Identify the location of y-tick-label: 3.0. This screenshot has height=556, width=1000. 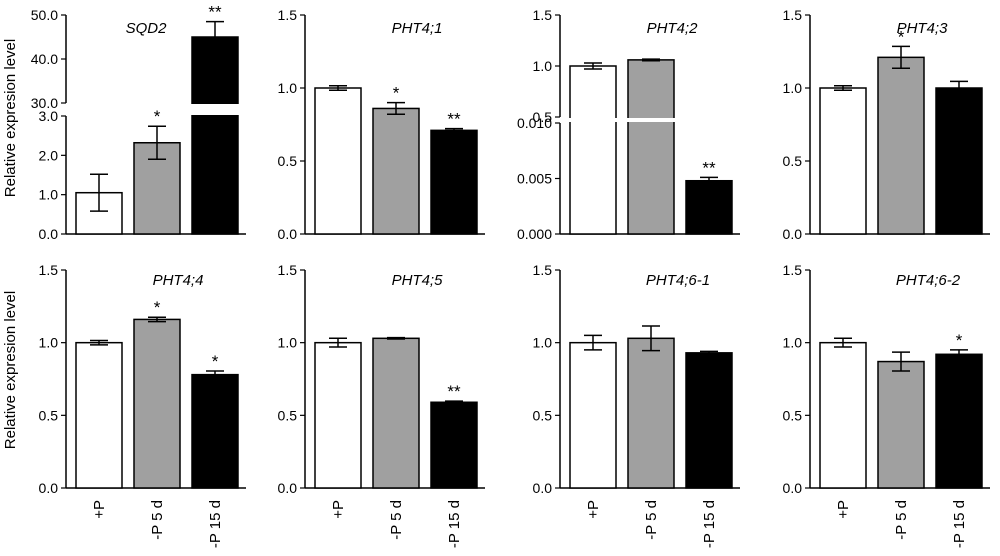
(49, 116).